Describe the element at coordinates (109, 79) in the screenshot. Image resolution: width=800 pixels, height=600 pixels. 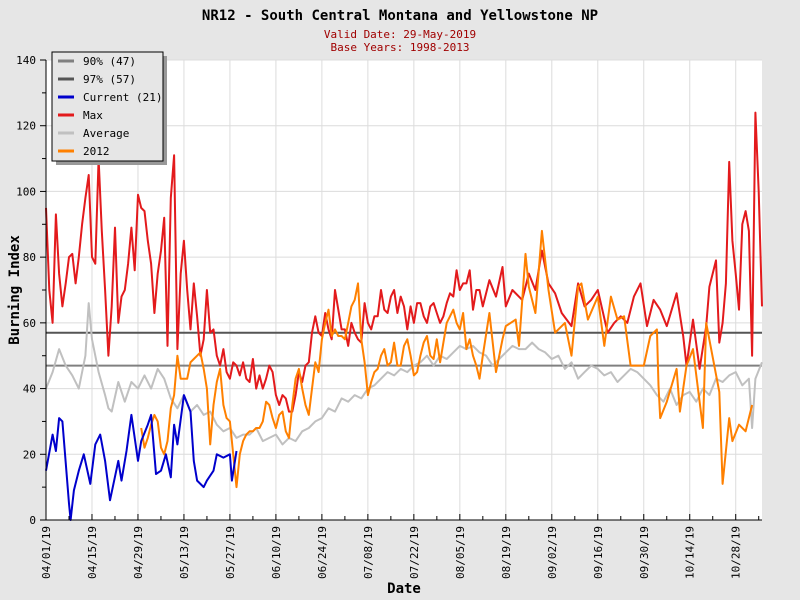
I see `legend-label: 97% (57)` at that location.